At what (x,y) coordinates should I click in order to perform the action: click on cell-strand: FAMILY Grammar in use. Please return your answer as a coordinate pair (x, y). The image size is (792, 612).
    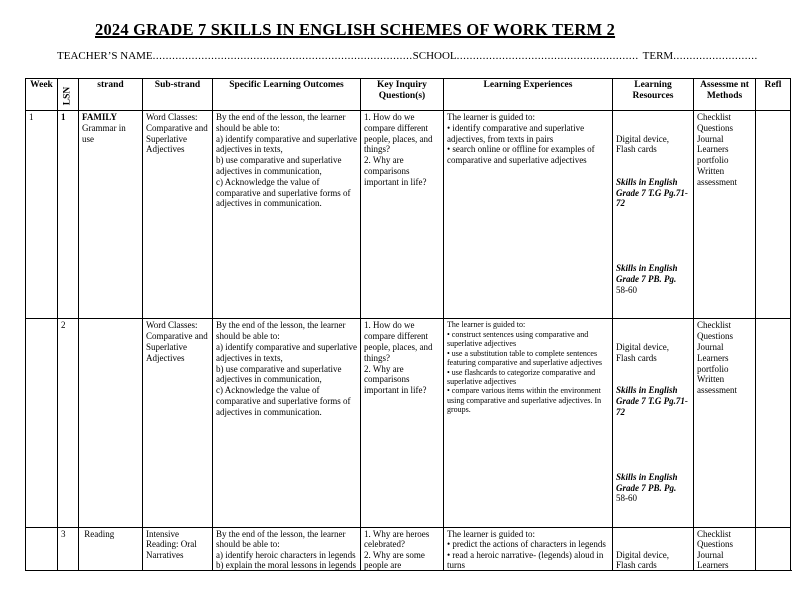
    Looking at the image, I should click on (110, 214).